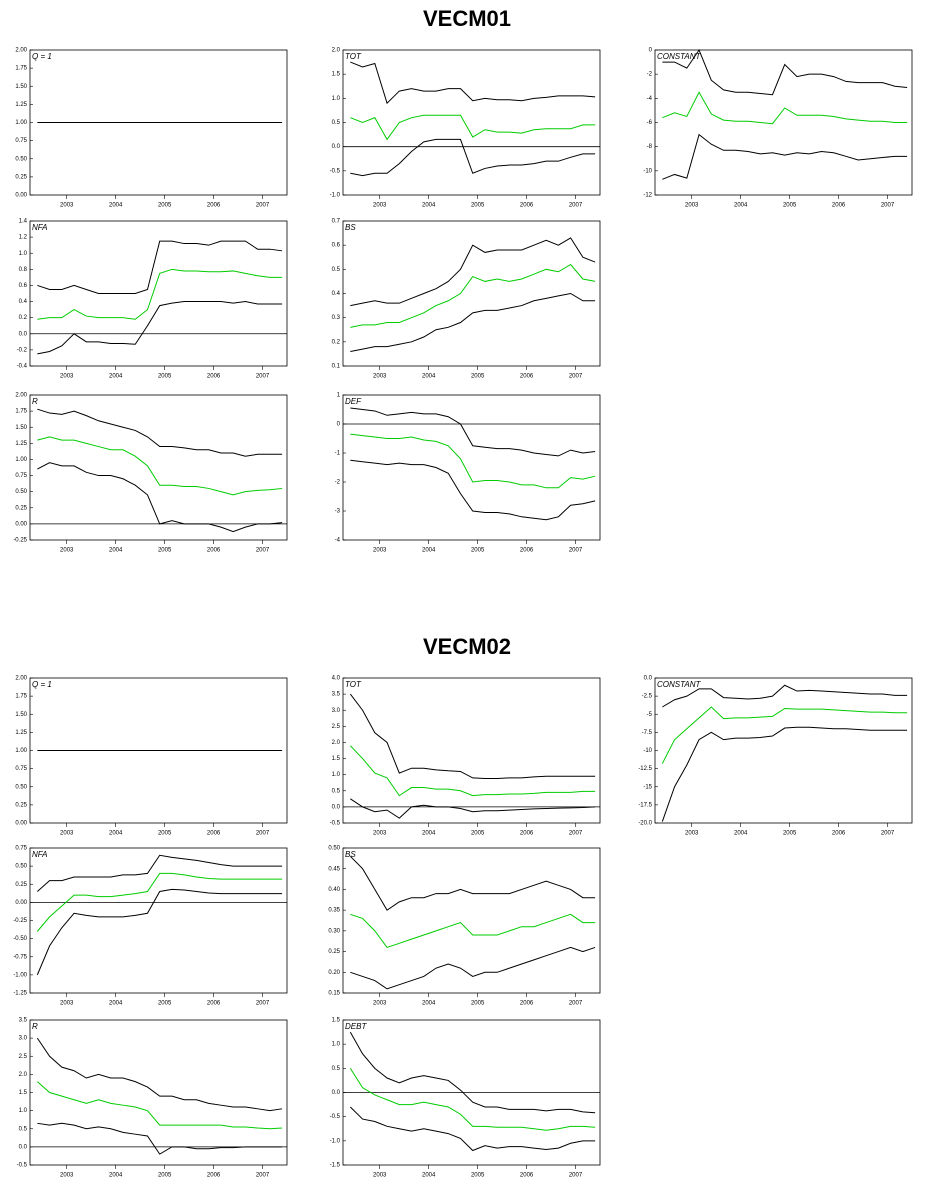 This screenshot has height=1177, width=929. Describe the element at coordinates (335, 1166) in the screenshot. I see `y-tick-label: -1.5` at that location.